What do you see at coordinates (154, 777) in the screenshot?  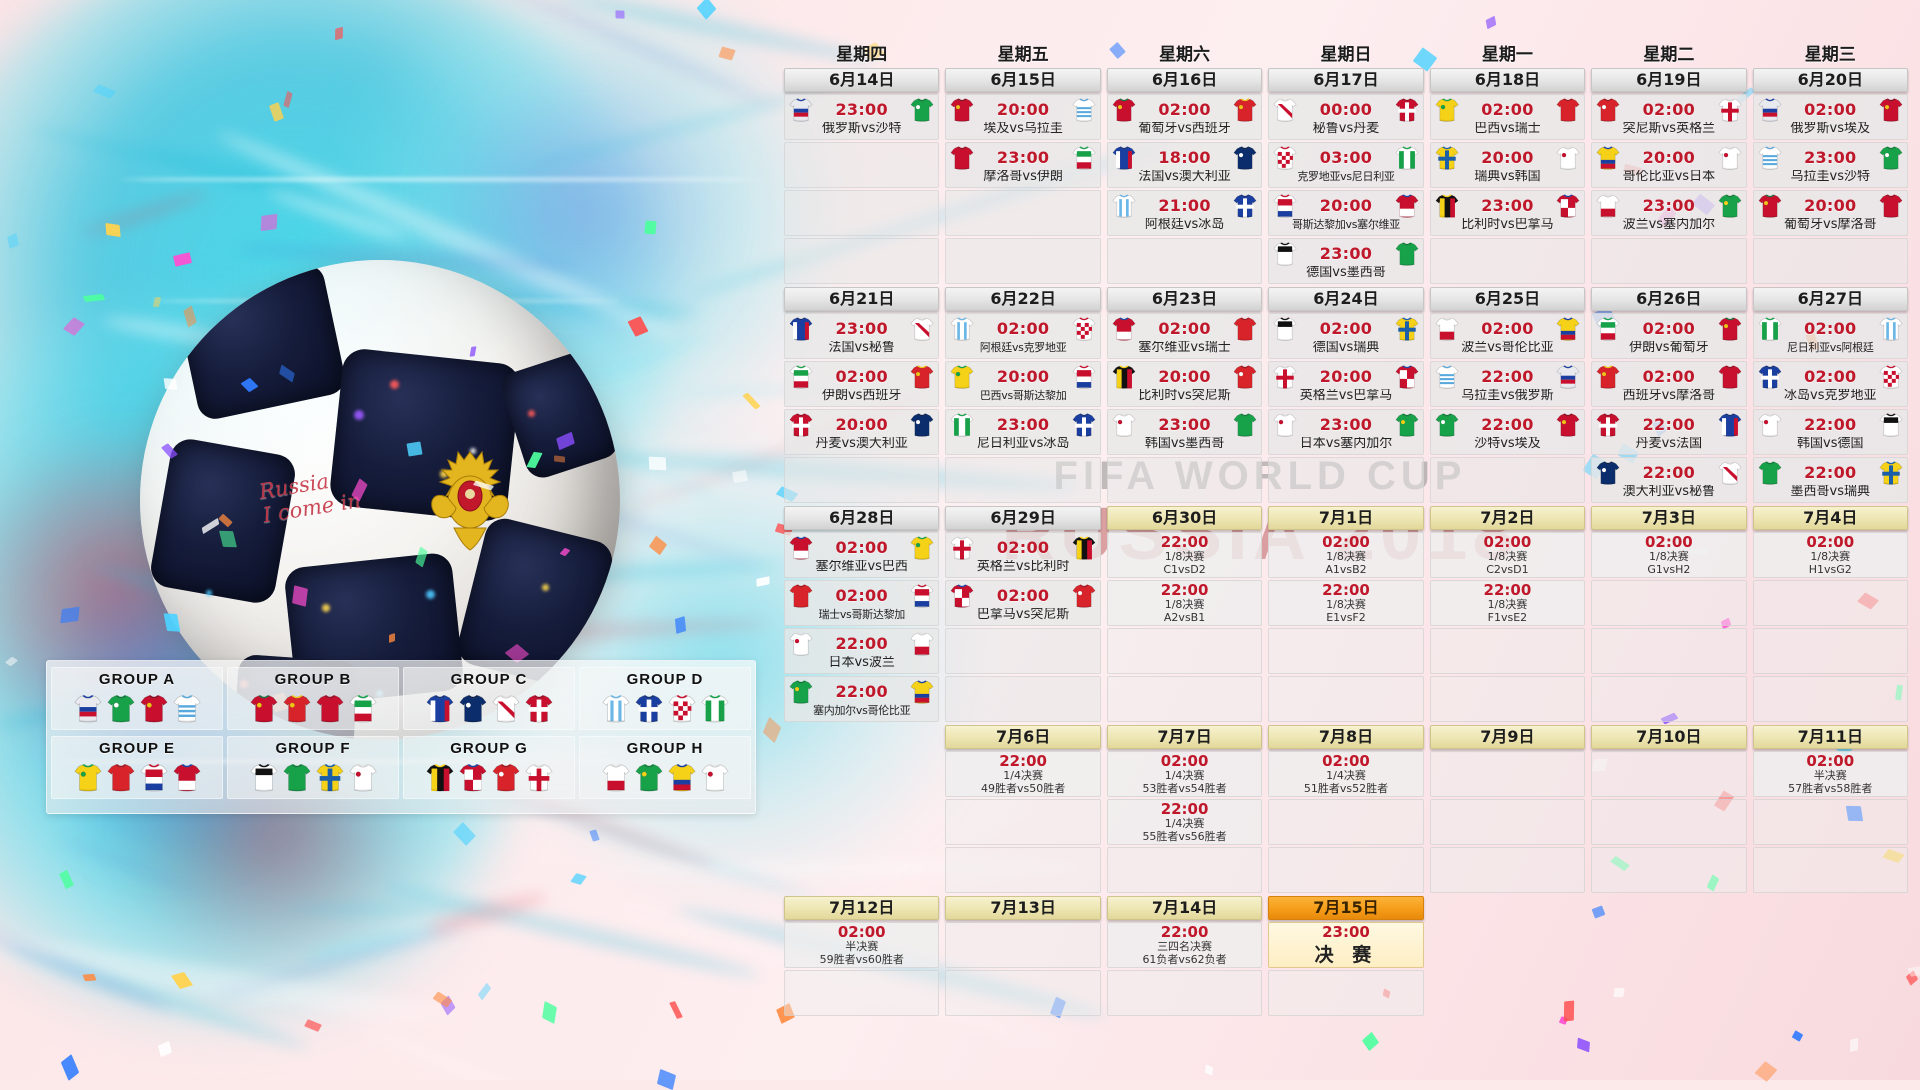 I see `team-jersey-icon-costarica` at bounding box center [154, 777].